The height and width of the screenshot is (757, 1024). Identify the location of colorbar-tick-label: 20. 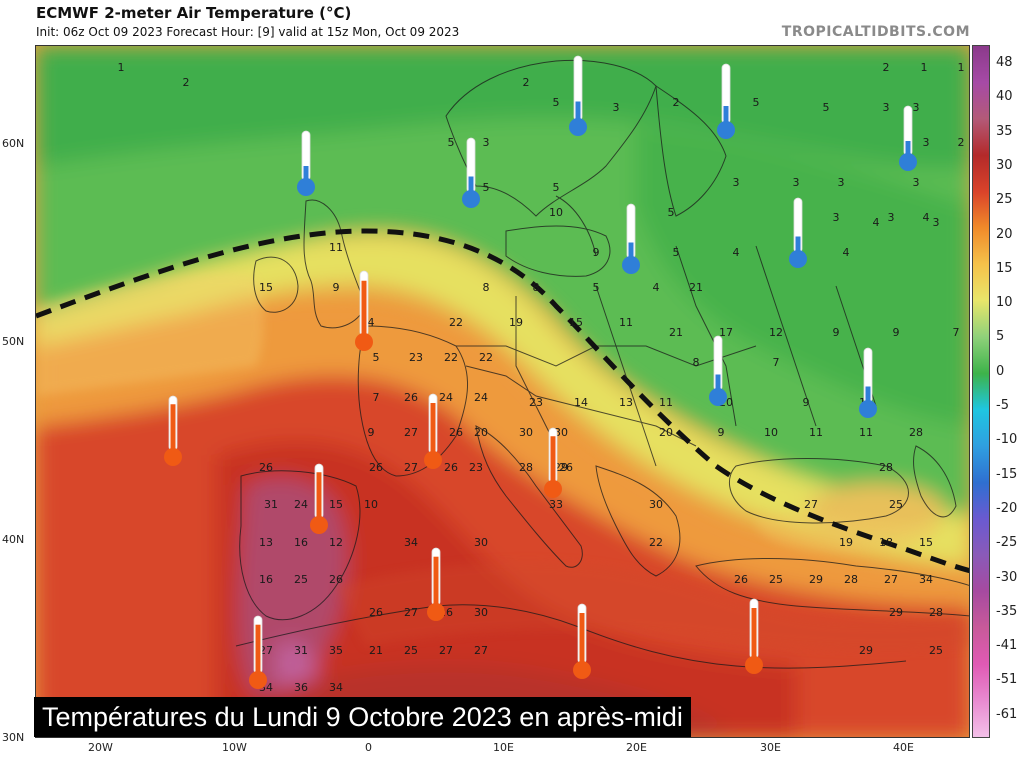
(1004, 234).